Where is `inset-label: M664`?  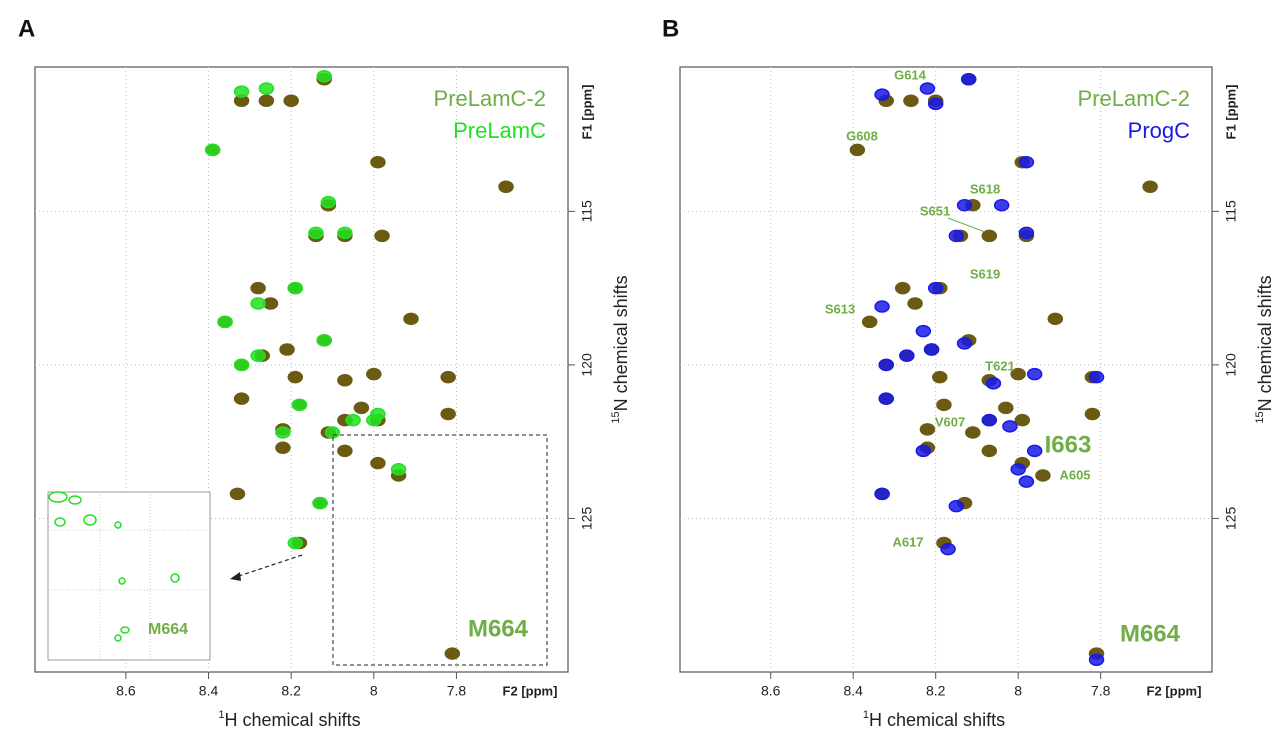
inset-label: M664 is located at coordinates (168, 629).